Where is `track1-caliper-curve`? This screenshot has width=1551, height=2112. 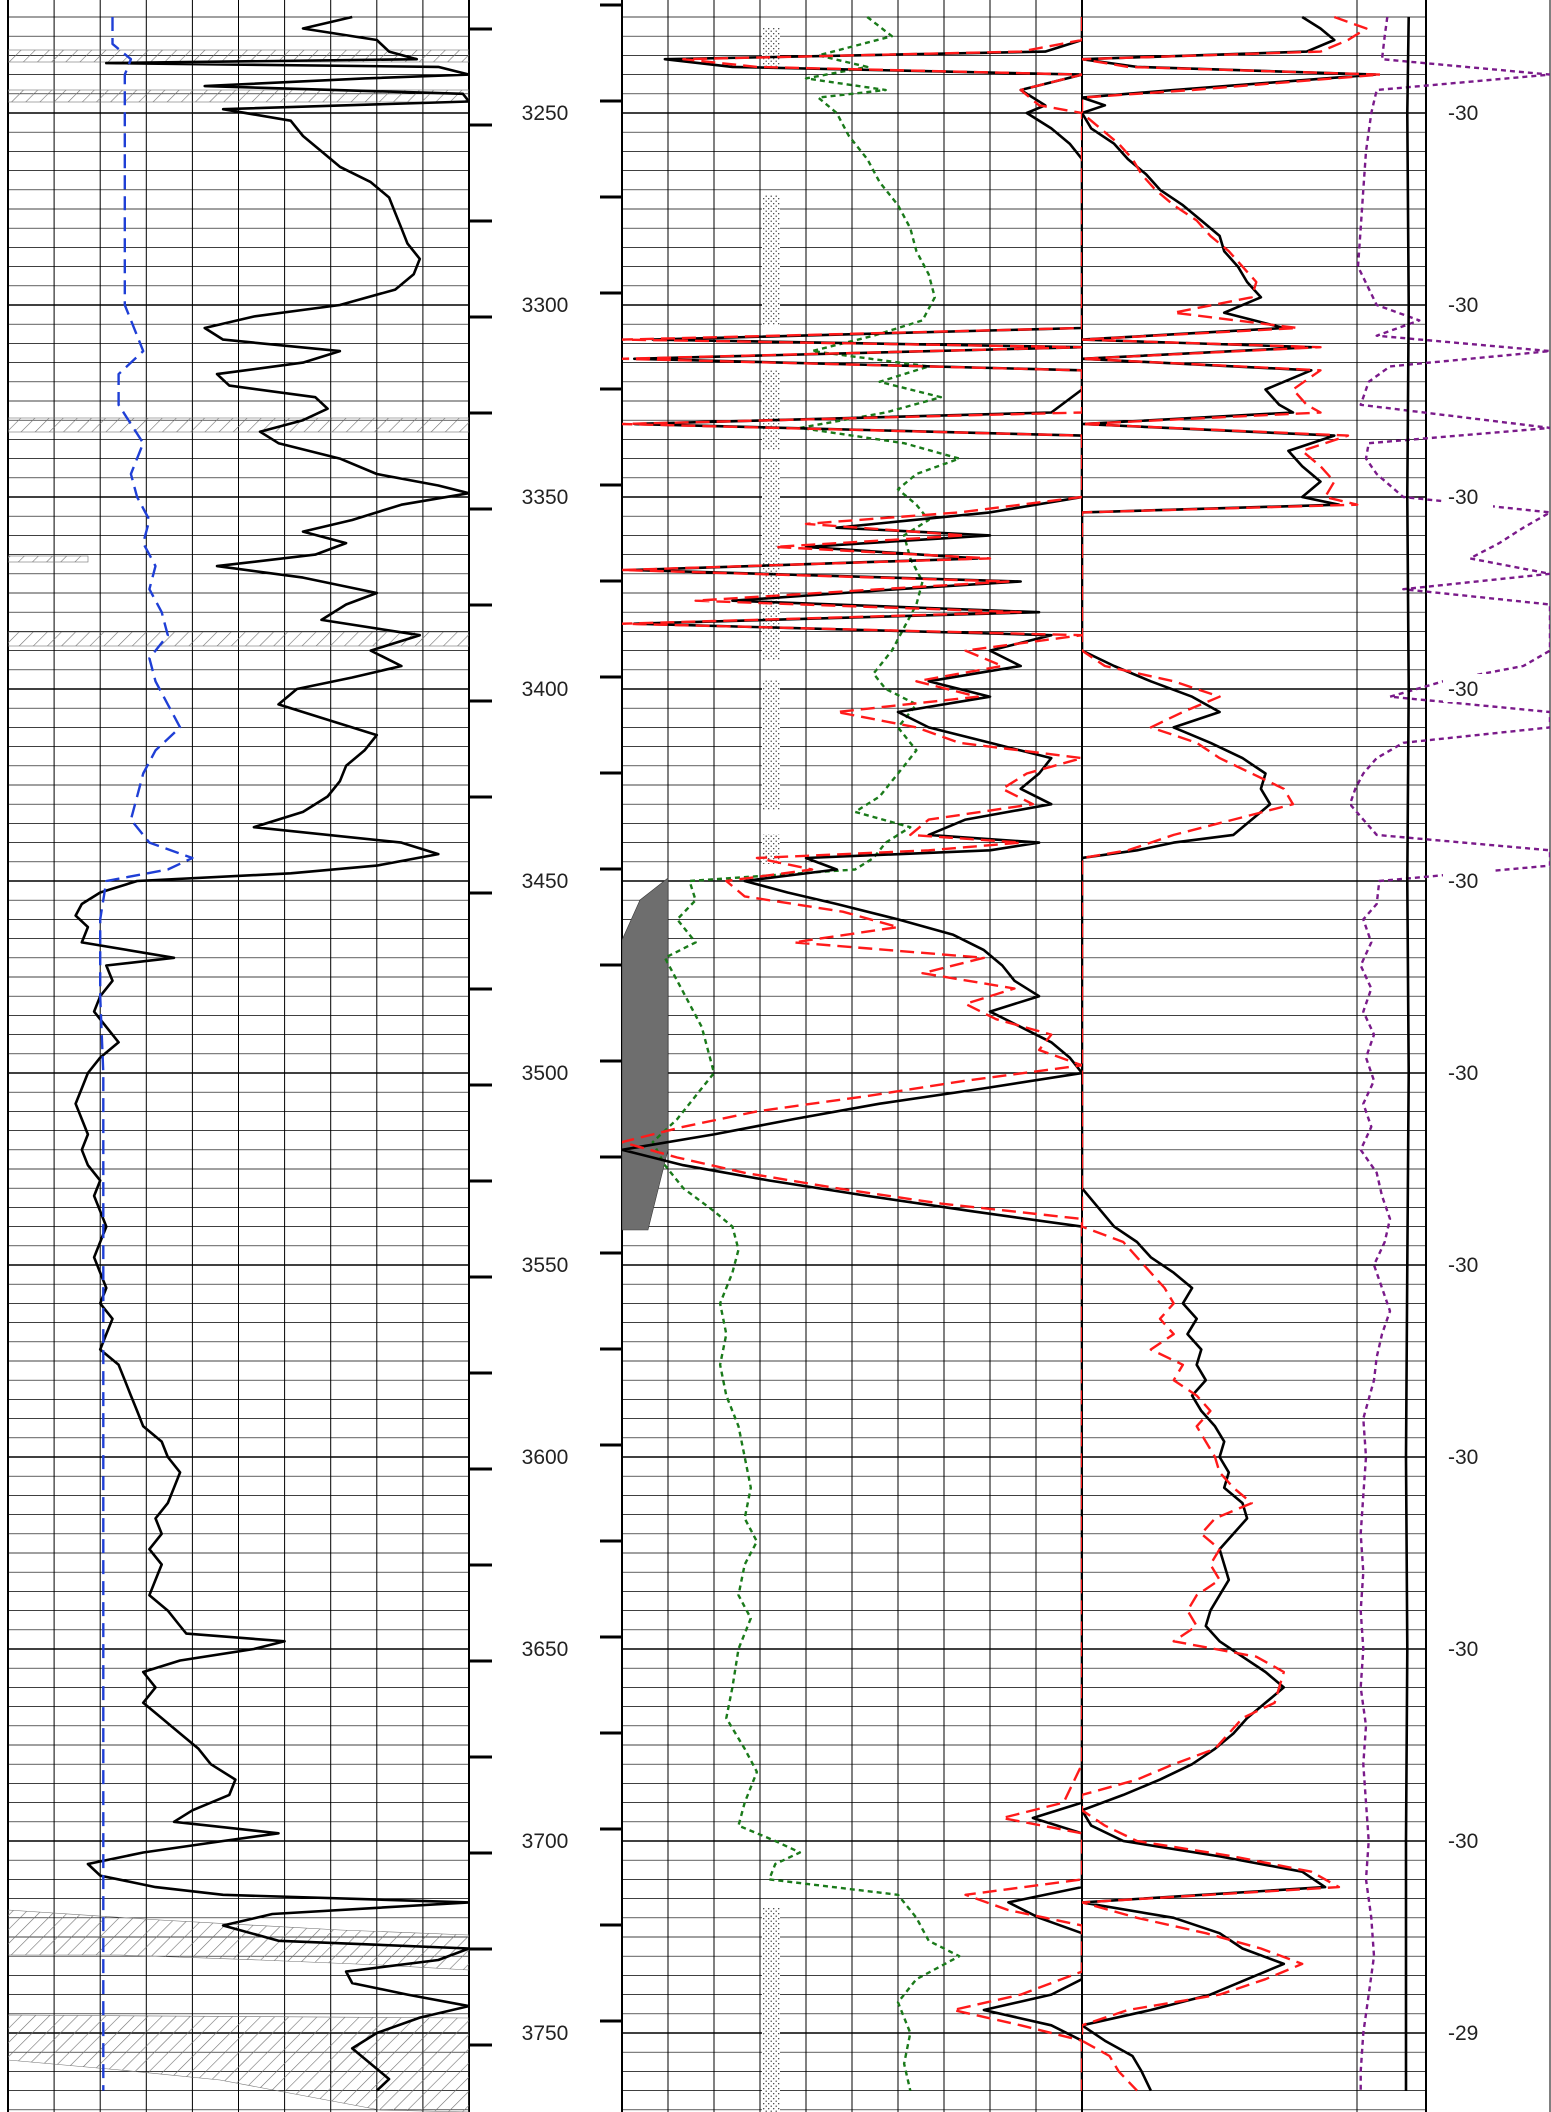 track1-caliper-curve is located at coordinates (146, 1054).